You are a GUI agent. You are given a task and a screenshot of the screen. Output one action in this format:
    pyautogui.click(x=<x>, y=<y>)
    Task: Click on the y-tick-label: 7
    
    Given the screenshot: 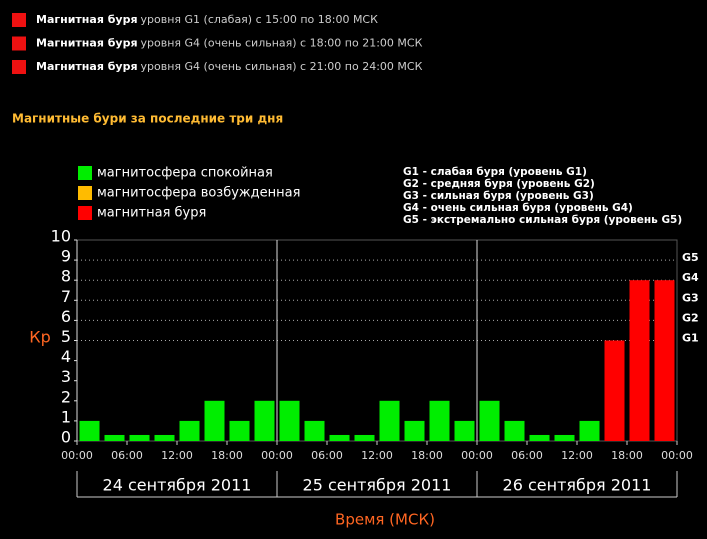 What is the action you would take?
    pyautogui.click(x=66, y=296)
    